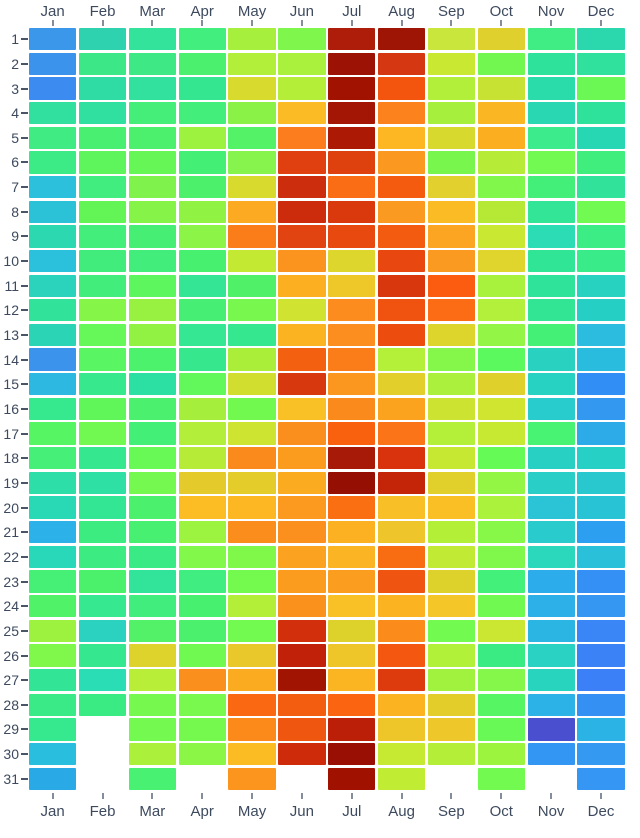  What do you see at coordinates (501, 811) in the screenshot?
I see `month-label-bottom: Oct` at bounding box center [501, 811].